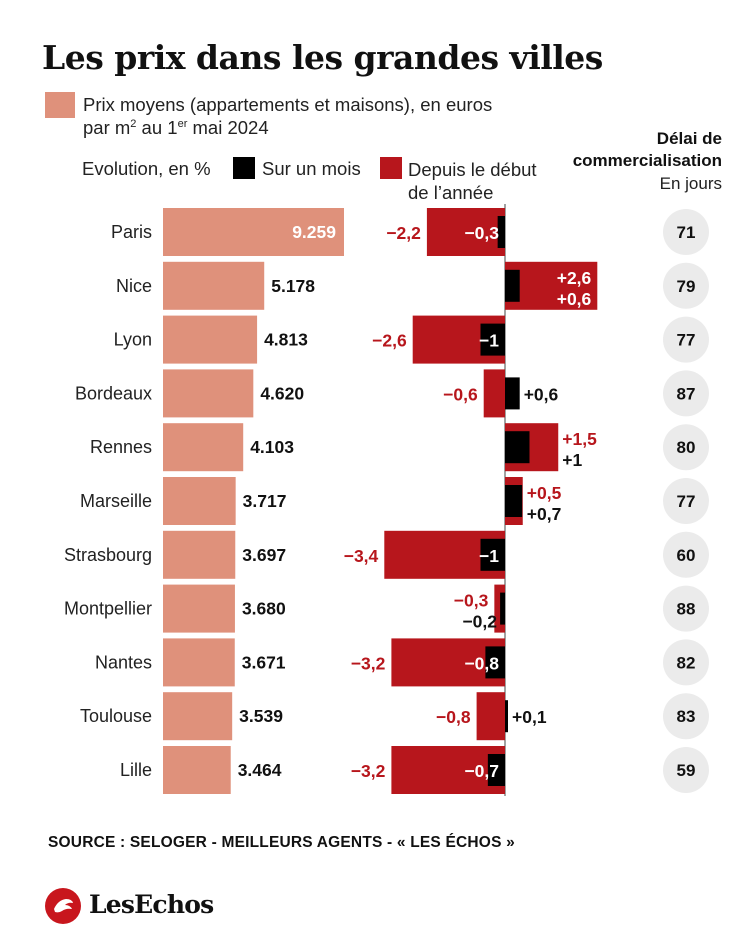  Describe the element at coordinates (264, 609) in the screenshot. I see `price-label-montpellier: 3.680` at that location.